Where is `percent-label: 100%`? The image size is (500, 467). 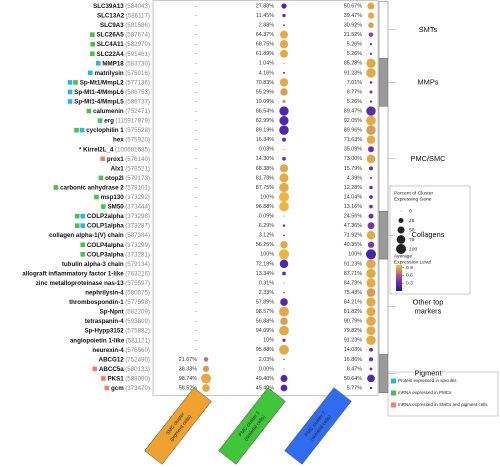 percent-label: 100% is located at coordinates (267, 197).